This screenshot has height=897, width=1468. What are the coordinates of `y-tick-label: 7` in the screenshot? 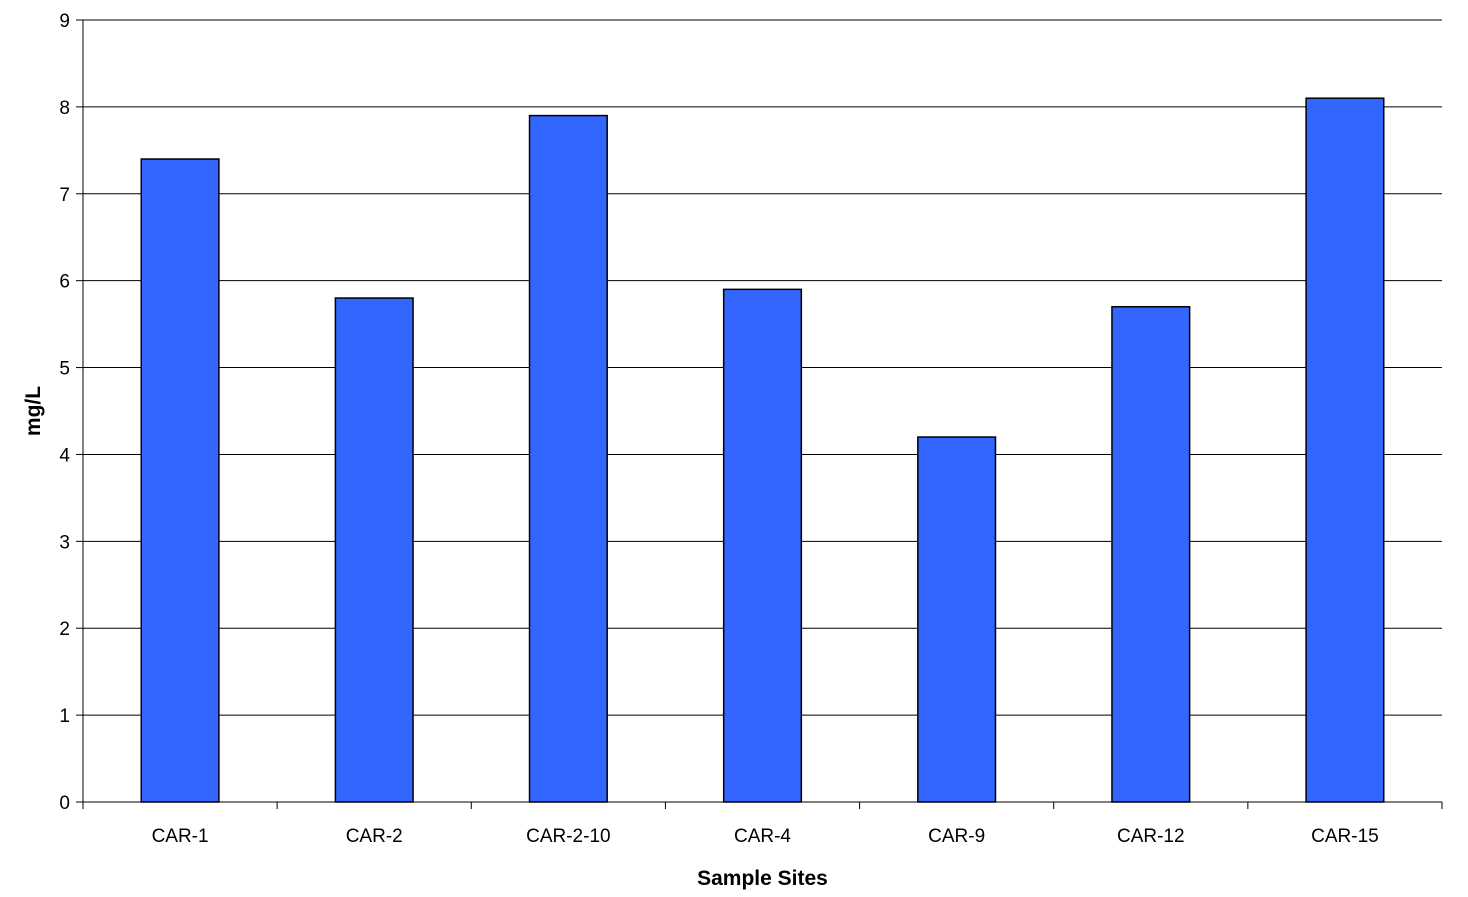 It's located at (64, 195).